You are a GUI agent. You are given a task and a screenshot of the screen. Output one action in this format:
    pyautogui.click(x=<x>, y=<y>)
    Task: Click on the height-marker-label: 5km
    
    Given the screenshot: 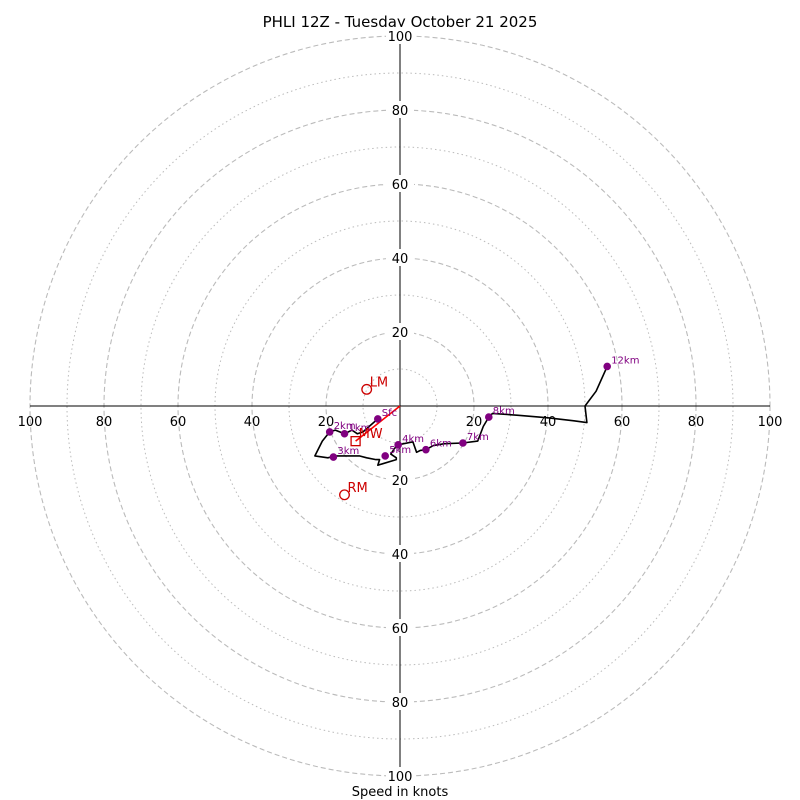 What is the action you would take?
    pyautogui.click(x=400, y=450)
    